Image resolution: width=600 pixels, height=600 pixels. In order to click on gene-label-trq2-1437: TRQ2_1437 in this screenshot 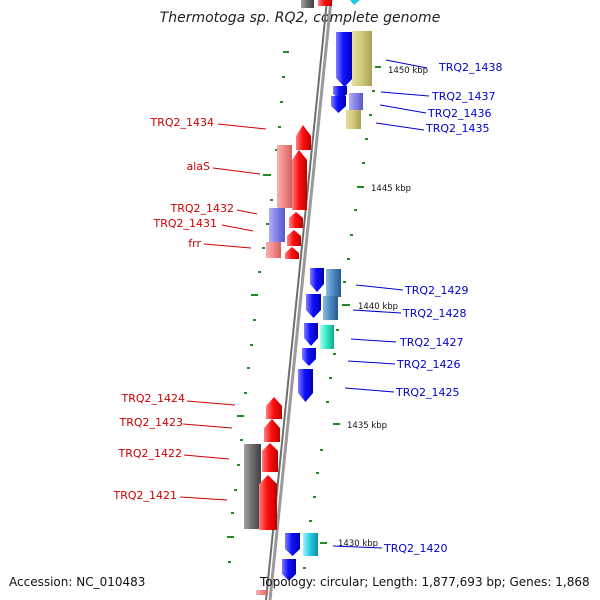, I will do `click(463, 96)`.